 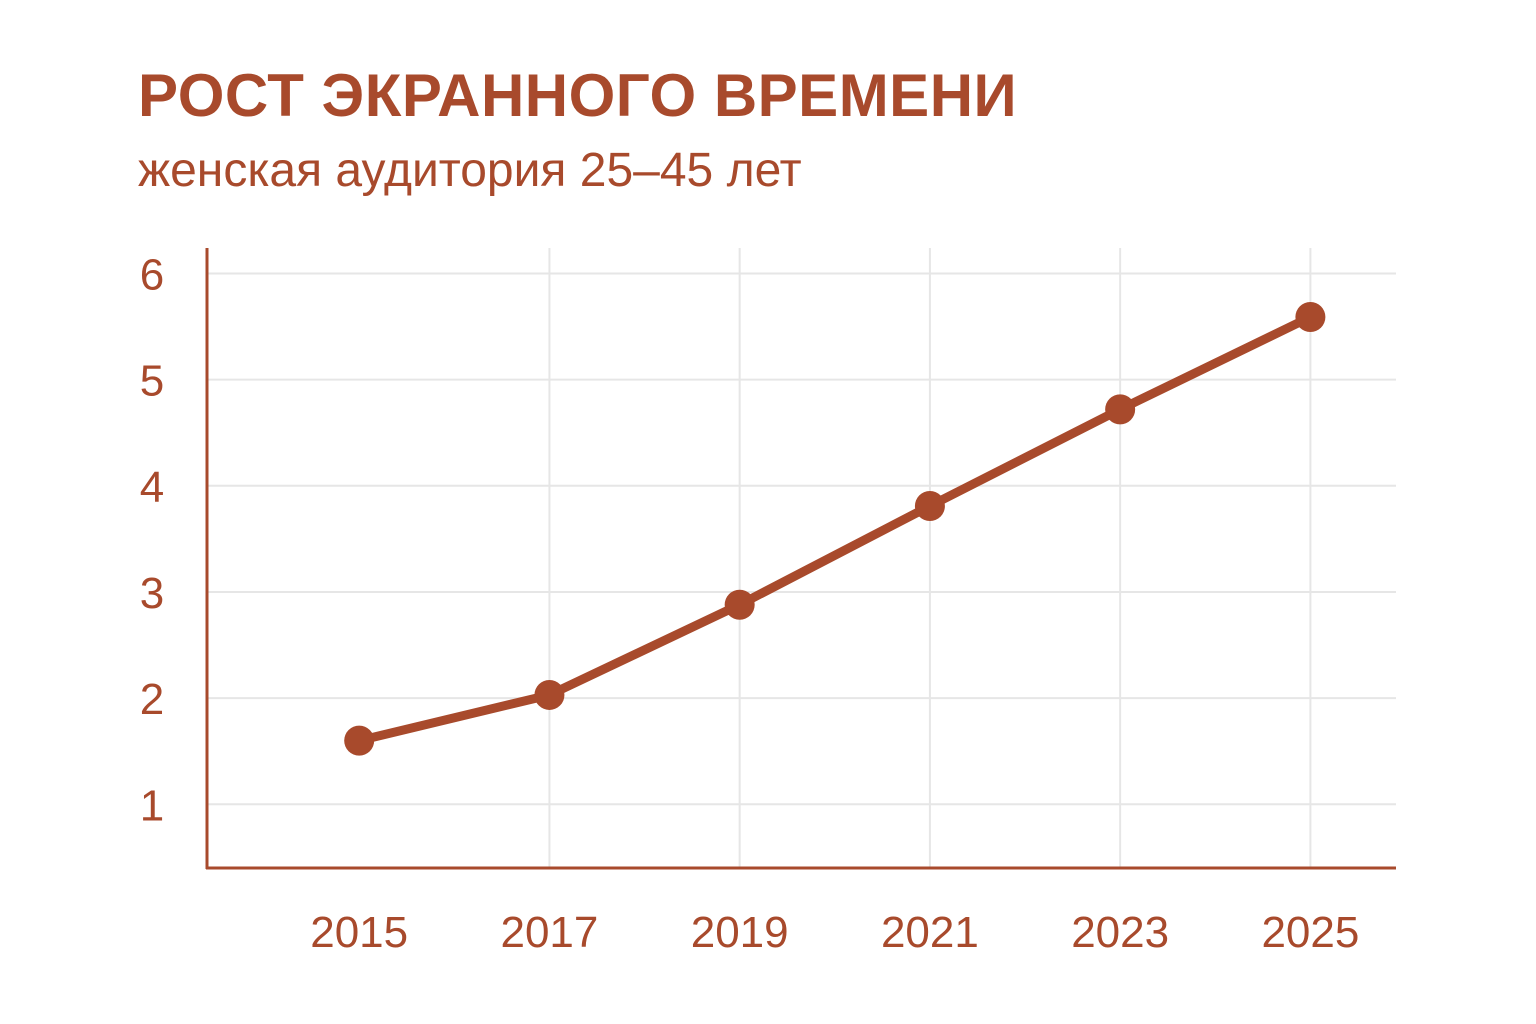 What do you see at coordinates (1120, 932) in the screenshot?
I see `x-tick-label-2023: 2023` at bounding box center [1120, 932].